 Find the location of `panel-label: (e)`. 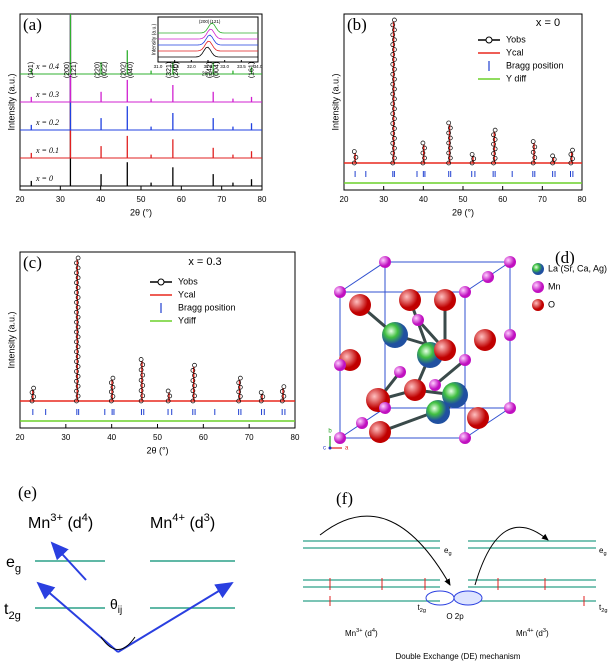

panel-label: (e) is located at coordinates (27, 492).